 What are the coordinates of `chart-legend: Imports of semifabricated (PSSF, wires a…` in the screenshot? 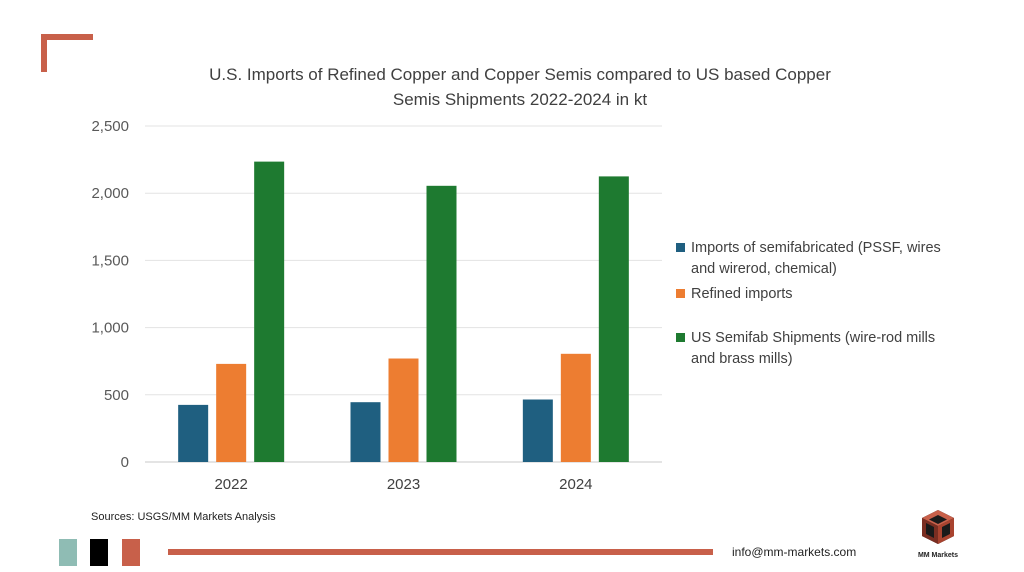 It's located at (826, 304).